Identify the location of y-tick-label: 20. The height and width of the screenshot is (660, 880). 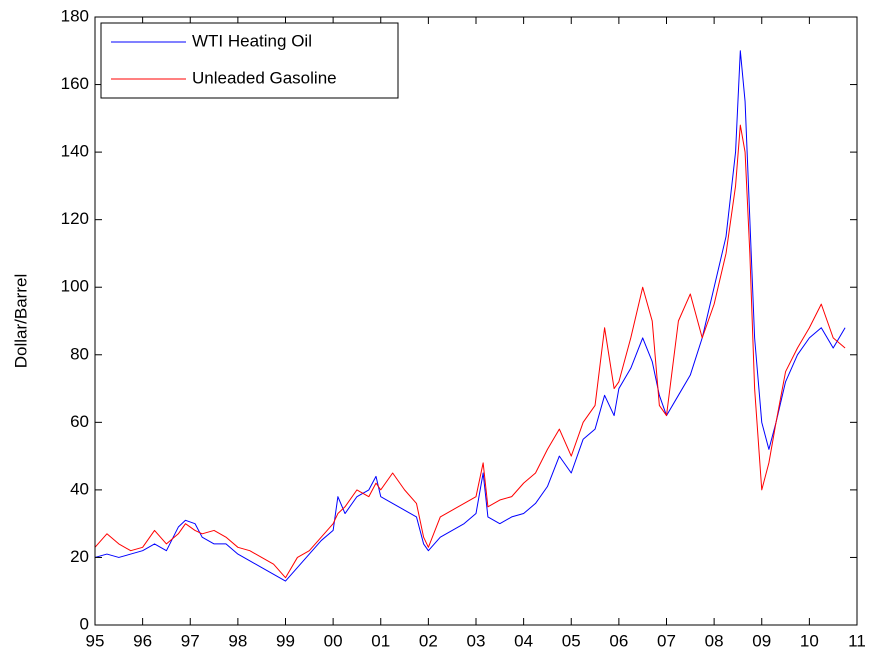
(79, 556).